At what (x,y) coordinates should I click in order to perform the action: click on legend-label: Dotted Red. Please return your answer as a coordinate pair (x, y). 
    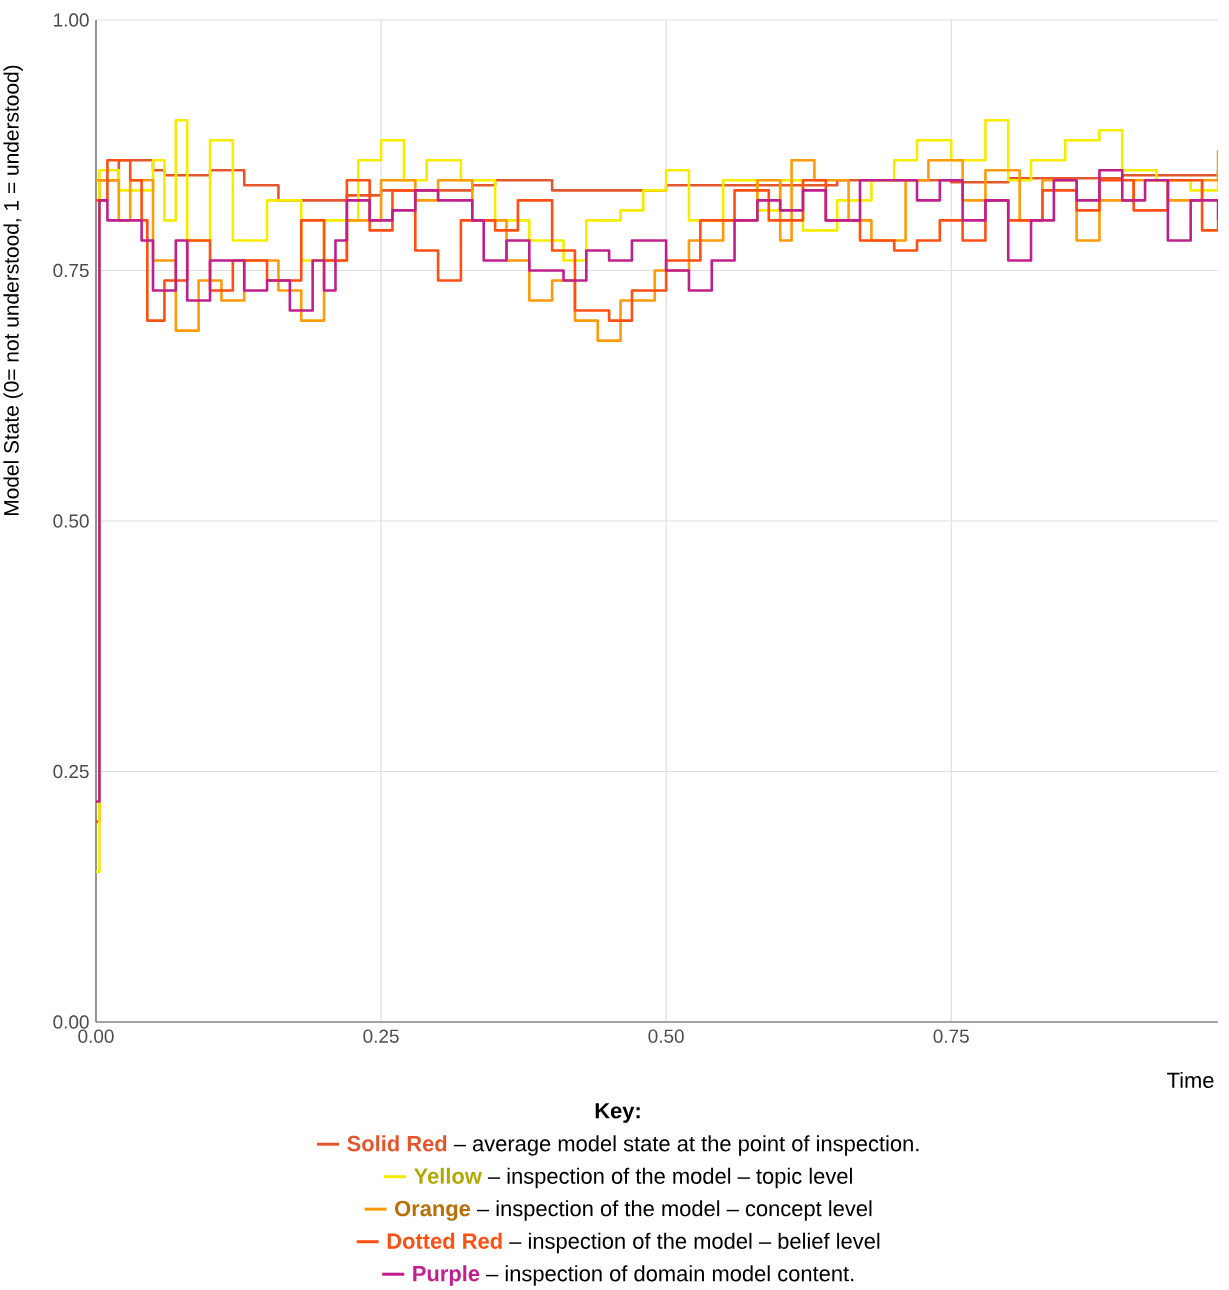
    Looking at the image, I should click on (444, 1240).